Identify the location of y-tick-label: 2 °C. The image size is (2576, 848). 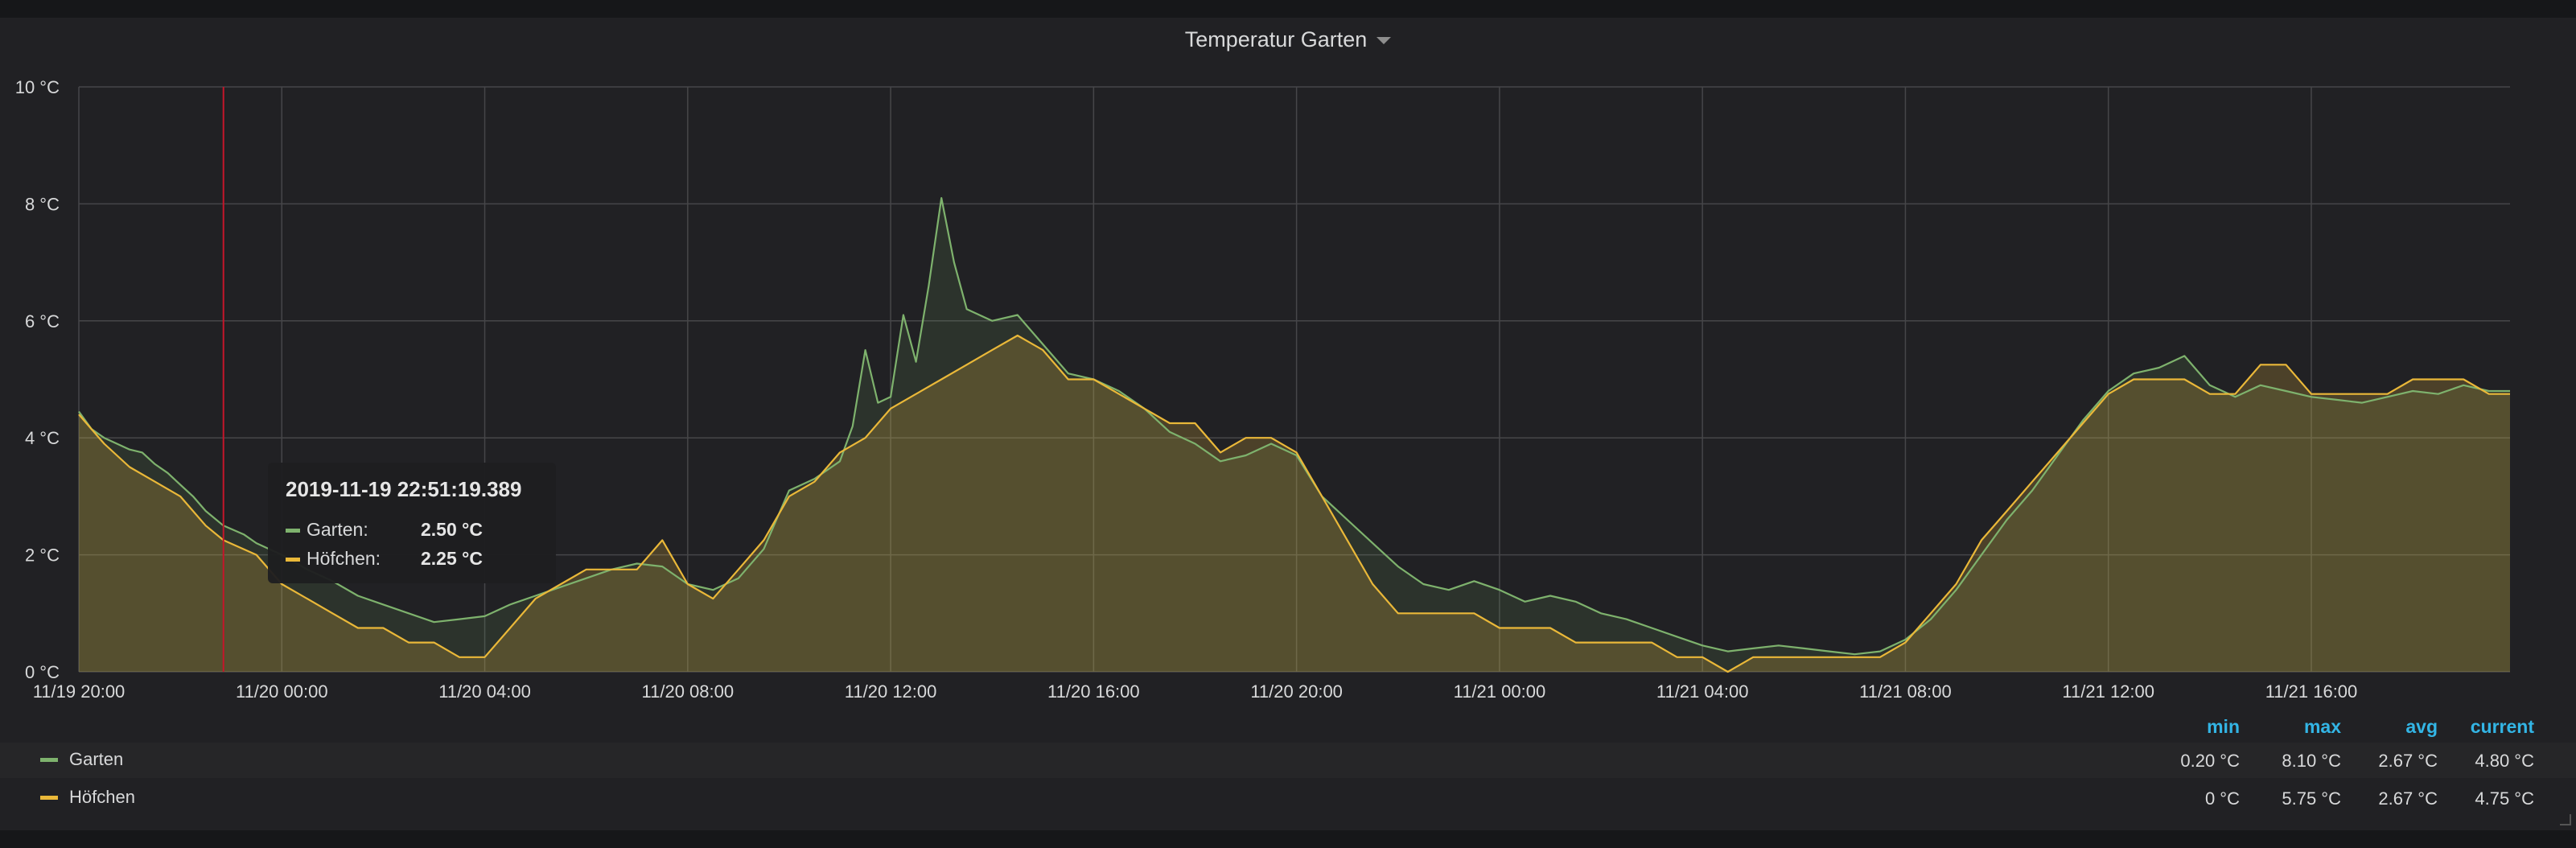
(42, 555).